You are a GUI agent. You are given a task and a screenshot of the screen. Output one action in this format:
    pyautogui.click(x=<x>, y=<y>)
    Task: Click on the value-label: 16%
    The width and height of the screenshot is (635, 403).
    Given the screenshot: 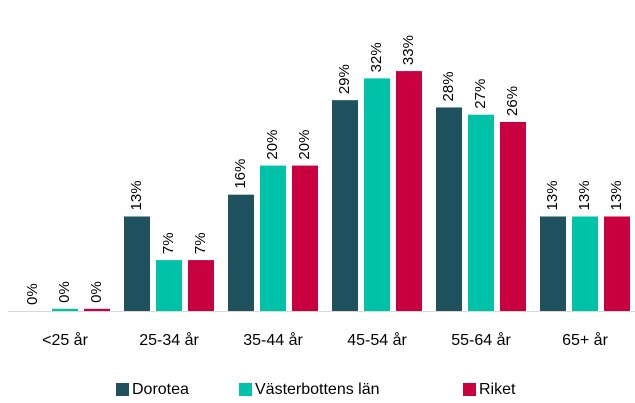 What is the action you would take?
    pyautogui.click(x=240, y=174)
    